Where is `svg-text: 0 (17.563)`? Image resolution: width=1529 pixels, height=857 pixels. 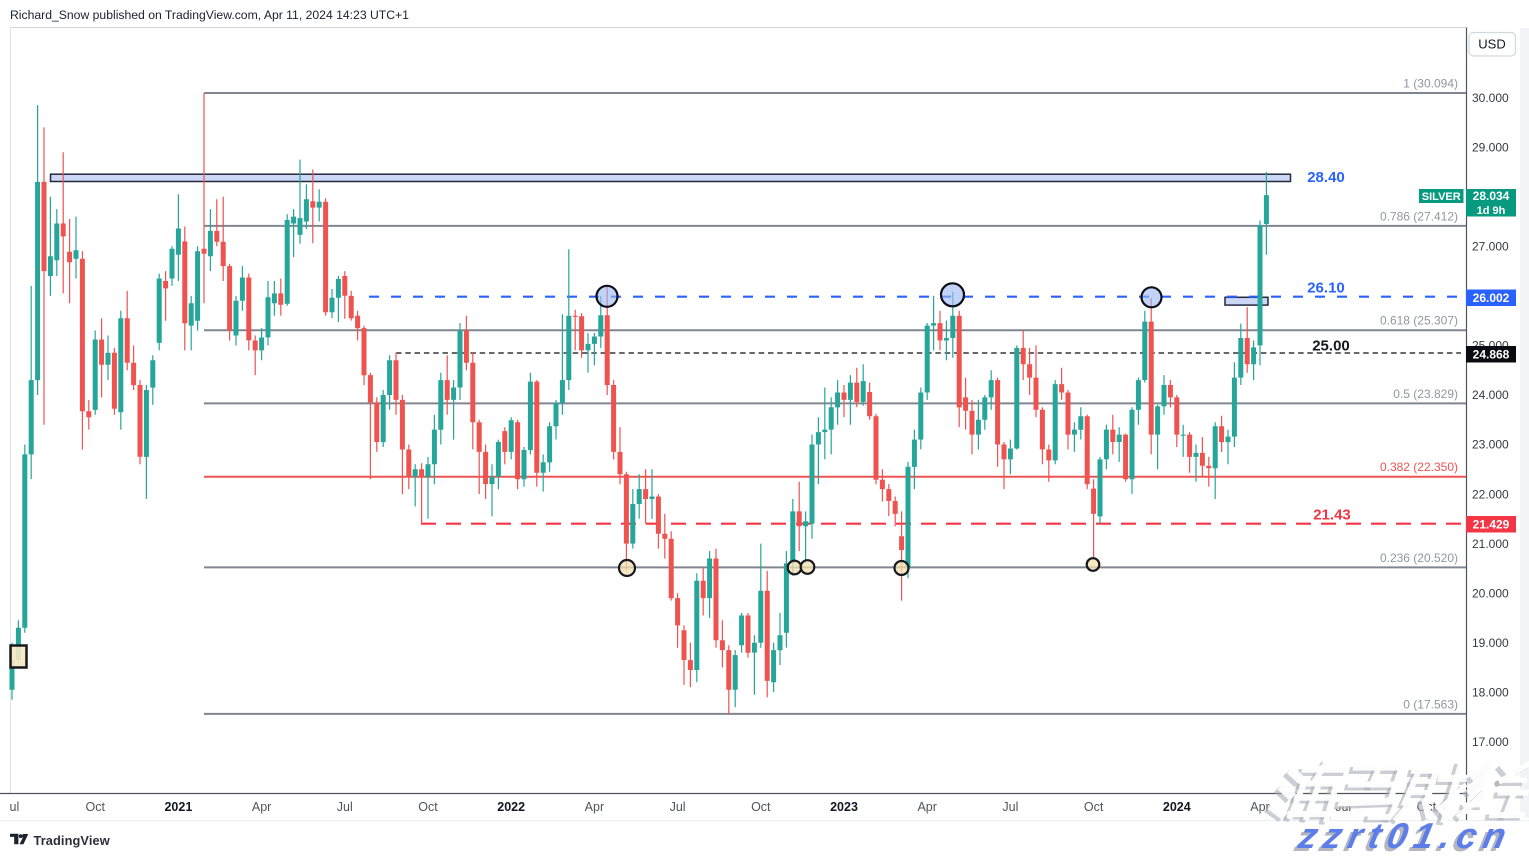 svg-text: 0 (17.563) is located at coordinates (1430, 704).